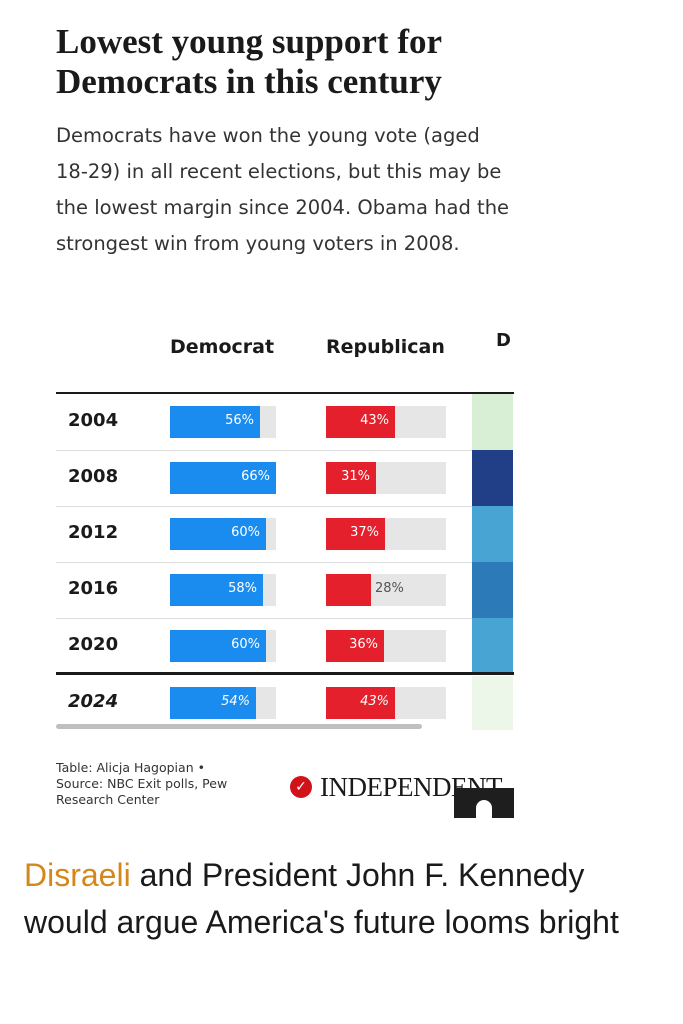 The width and height of the screenshot is (683, 1024). Describe the element at coordinates (130, 767) in the screenshot. I see `credit-line: Table: Alicja Hagopian •` at that location.